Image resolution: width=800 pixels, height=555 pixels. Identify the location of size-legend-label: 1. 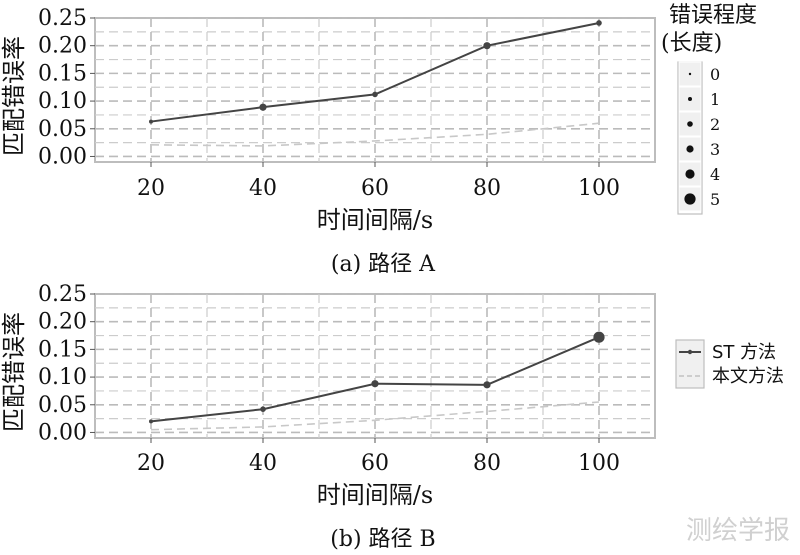
(715, 99).